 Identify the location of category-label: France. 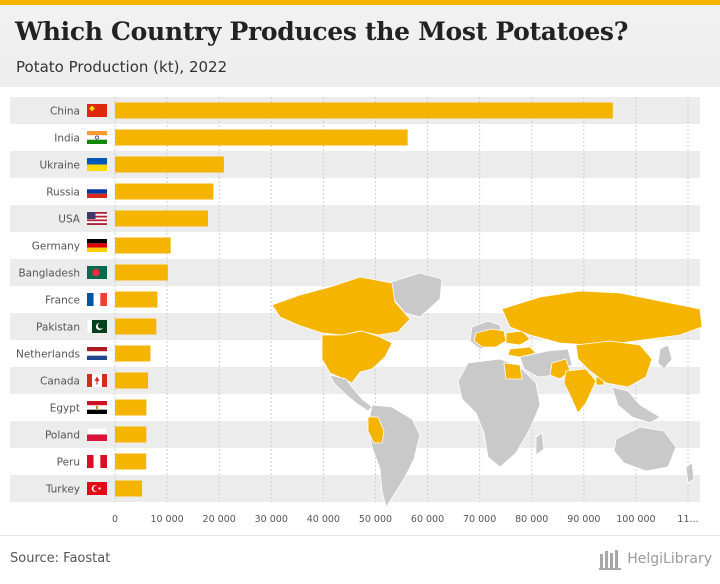
(62, 301).